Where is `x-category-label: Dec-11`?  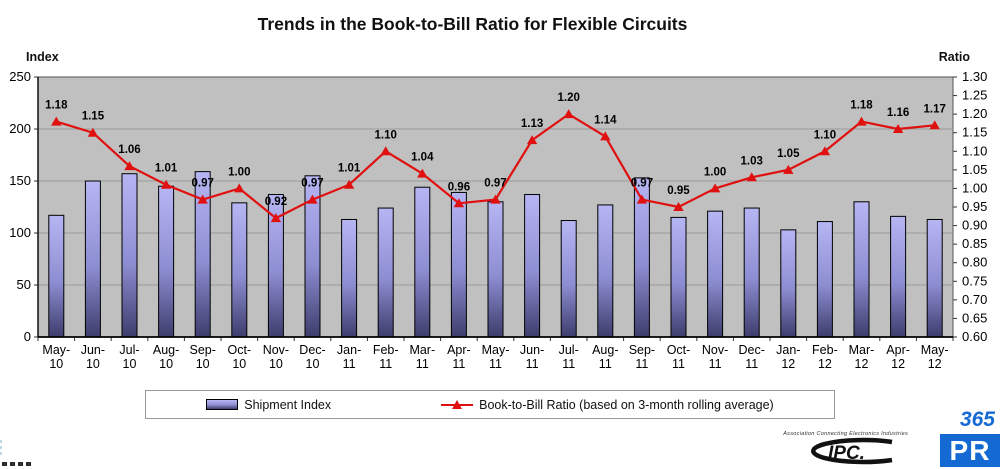 x-category-label: Dec-11 is located at coordinates (751, 357).